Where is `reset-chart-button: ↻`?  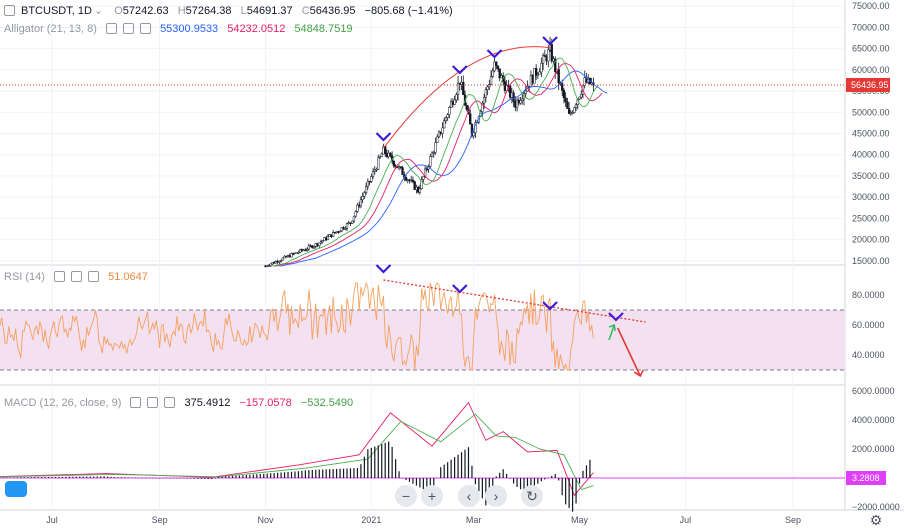
reset-chart-button: ↻ is located at coordinates (532, 496).